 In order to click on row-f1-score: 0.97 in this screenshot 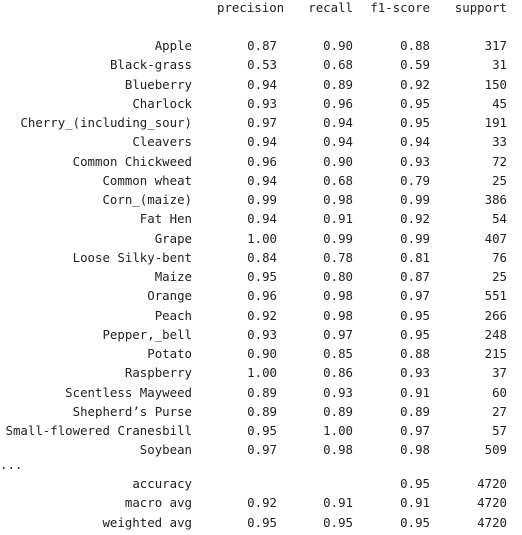, I will do `click(415, 296)`.